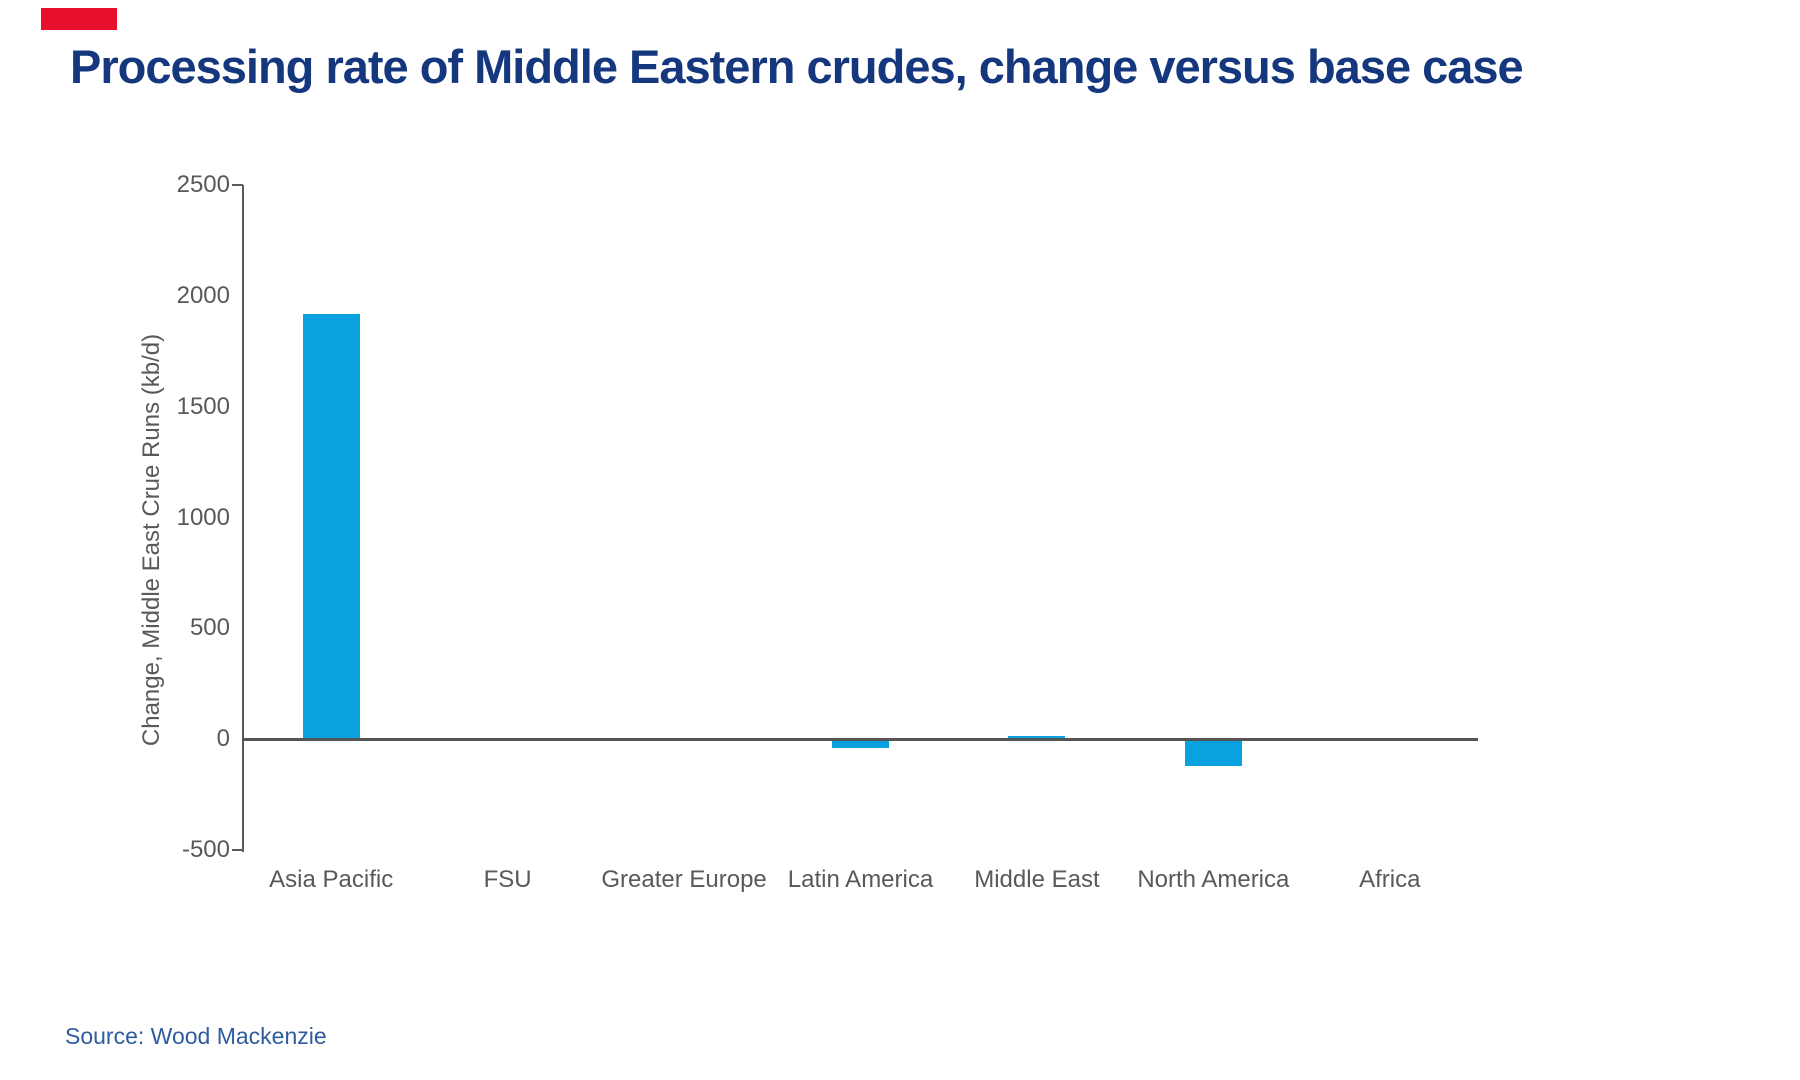 The image size is (1800, 1080). What do you see at coordinates (1390, 879) in the screenshot?
I see `category-label-africa: Africa` at bounding box center [1390, 879].